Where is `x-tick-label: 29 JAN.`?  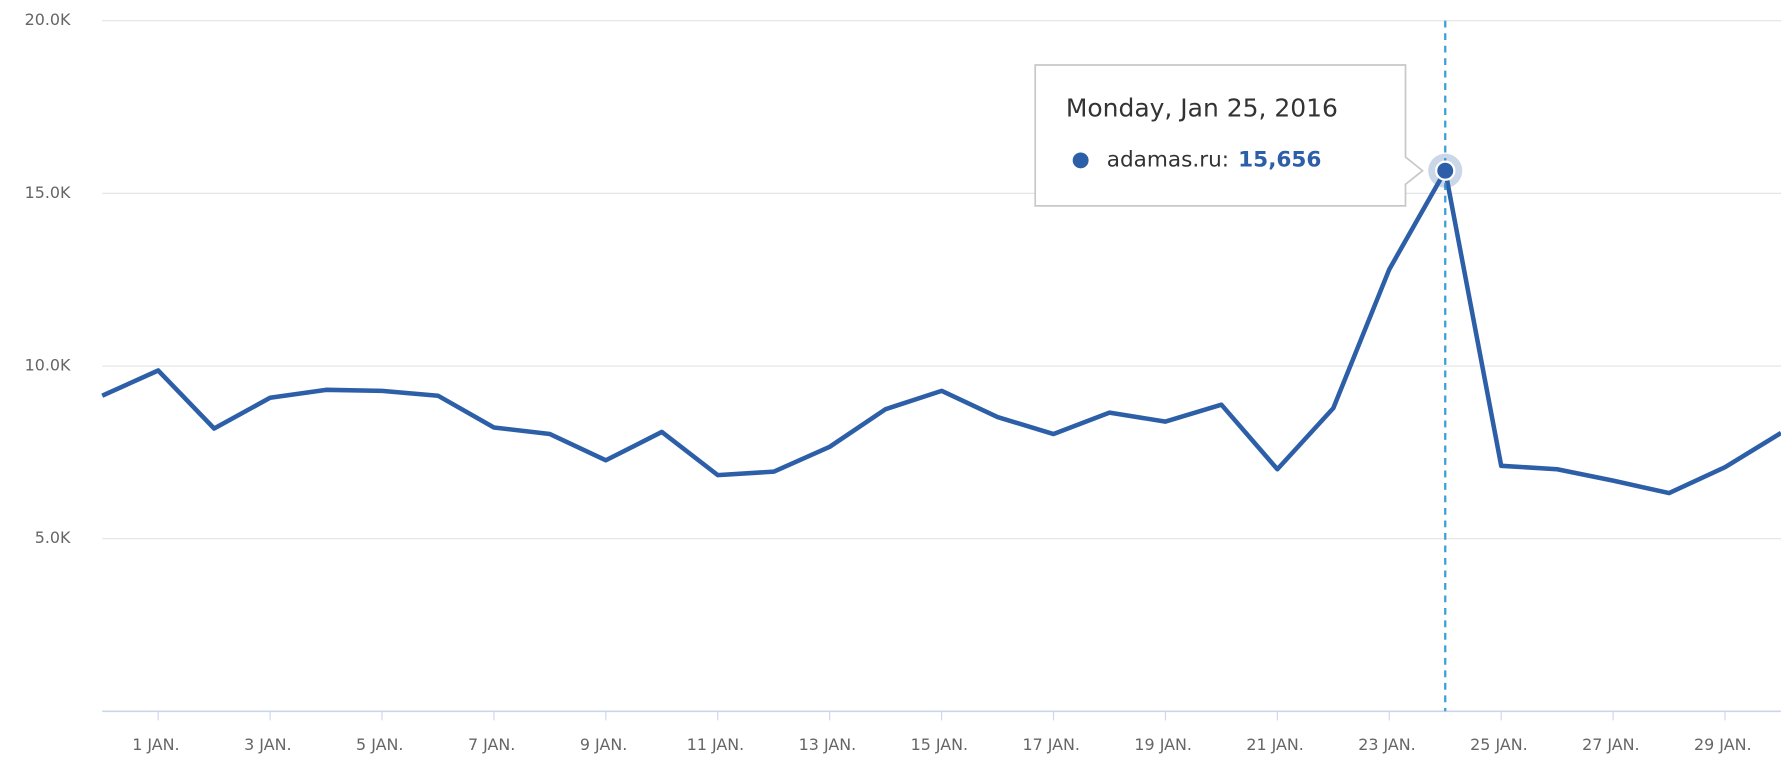
x-tick-label: 29 JAN. is located at coordinates (1723, 744).